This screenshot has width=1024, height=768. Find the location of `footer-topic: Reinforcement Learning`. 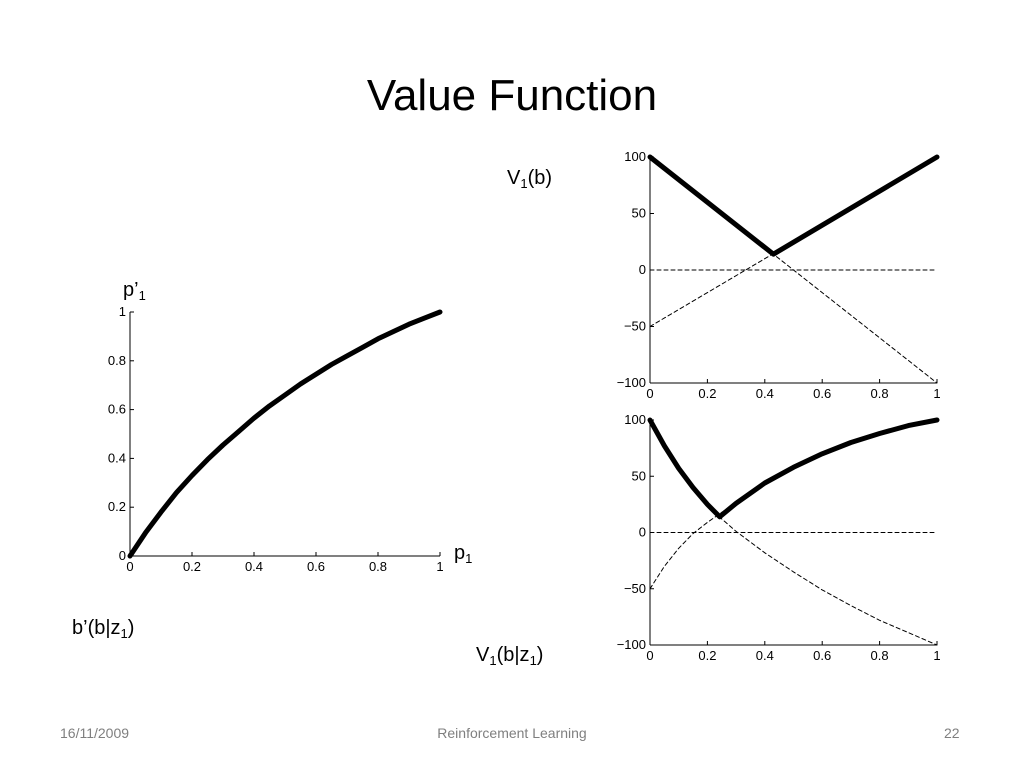

footer-topic: Reinforcement Learning is located at coordinates (512, 733).